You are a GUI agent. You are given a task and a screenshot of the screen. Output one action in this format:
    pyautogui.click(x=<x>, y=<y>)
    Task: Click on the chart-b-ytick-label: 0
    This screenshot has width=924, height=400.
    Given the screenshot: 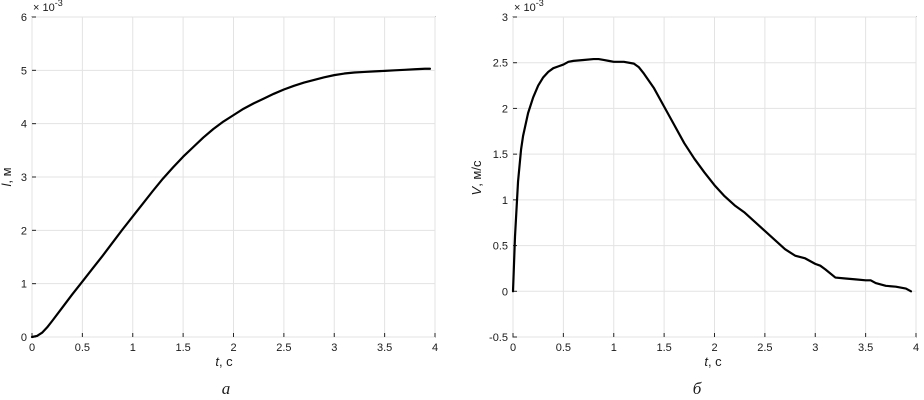 What is the action you would take?
    pyautogui.click(x=505, y=292)
    